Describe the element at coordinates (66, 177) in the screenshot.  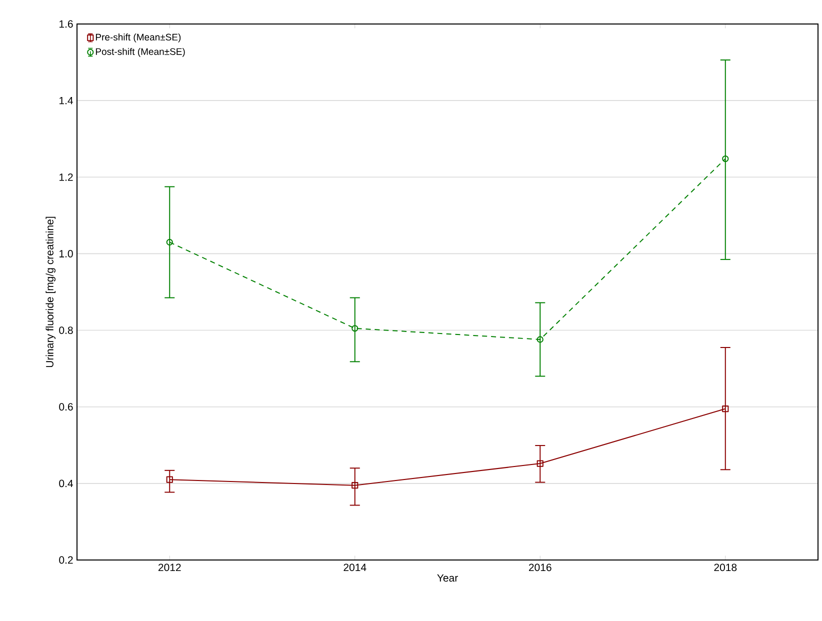
I see `y-tick-label: 1.2` at that location.